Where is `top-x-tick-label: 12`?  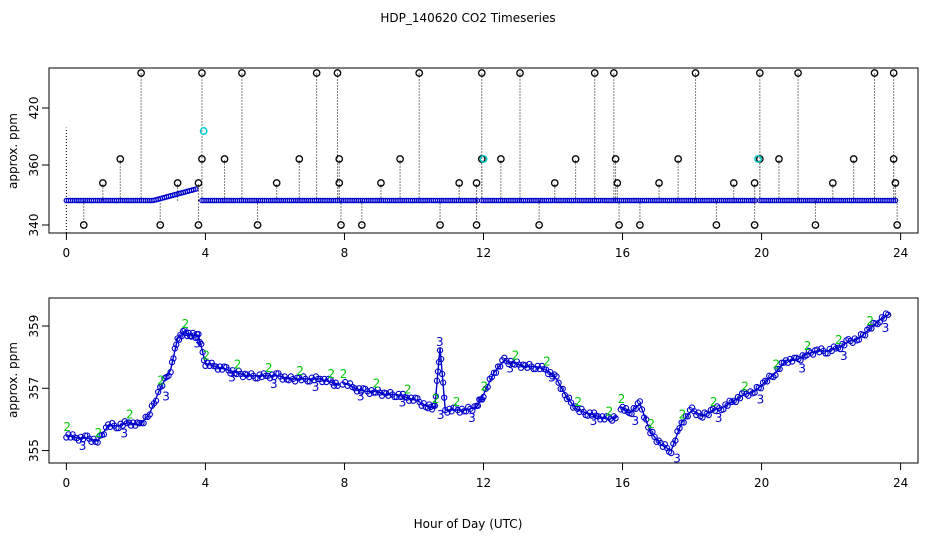 top-x-tick-label: 12 is located at coordinates (483, 253).